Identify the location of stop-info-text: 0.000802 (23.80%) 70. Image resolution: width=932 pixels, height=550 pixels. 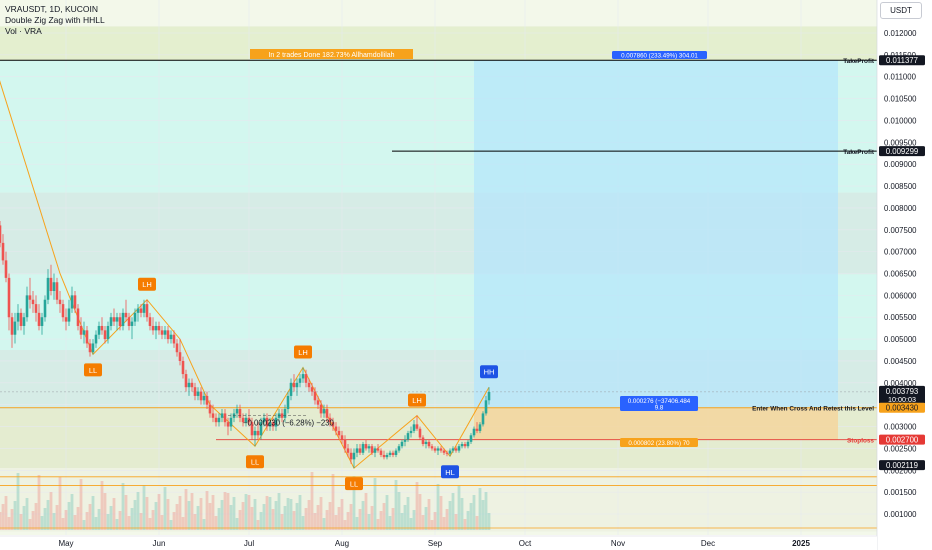
(659, 443).